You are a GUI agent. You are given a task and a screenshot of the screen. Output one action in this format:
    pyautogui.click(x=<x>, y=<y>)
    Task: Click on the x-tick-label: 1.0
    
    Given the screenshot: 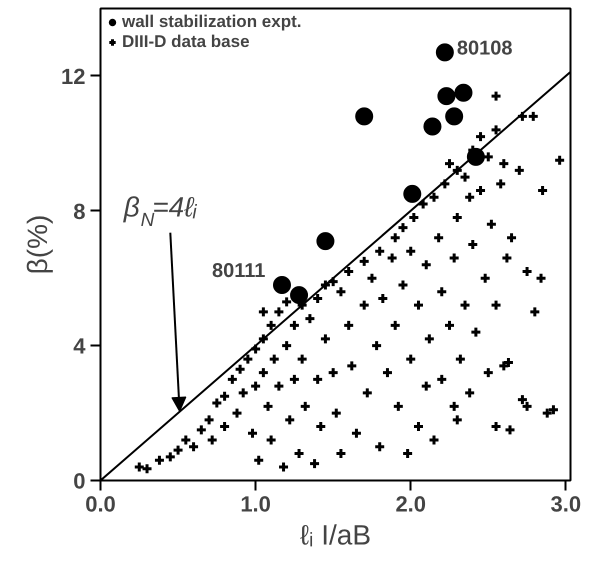 What is the action you would take?
    pyautogui.click(x=255, y=504)
    